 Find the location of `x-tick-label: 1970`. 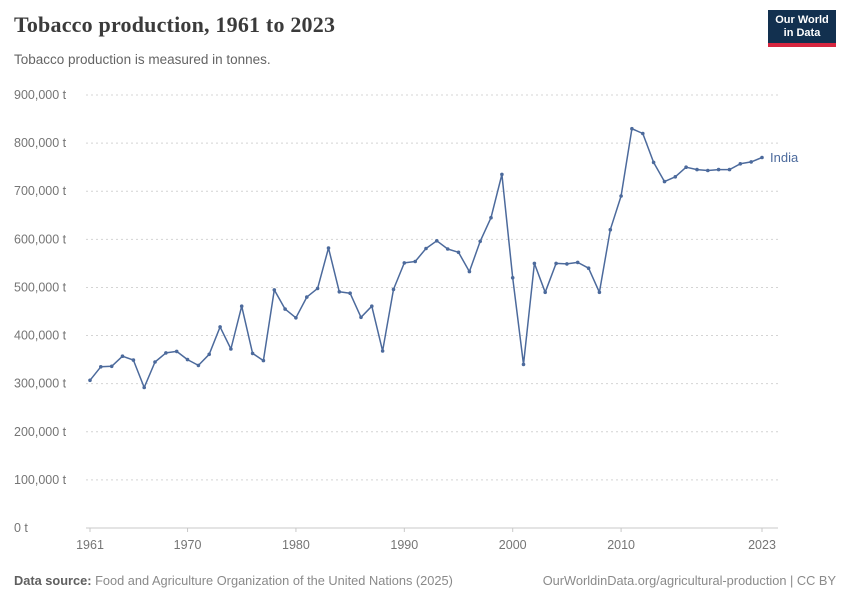

x-tick-label: 1970 is located at coordinates (188, 545).